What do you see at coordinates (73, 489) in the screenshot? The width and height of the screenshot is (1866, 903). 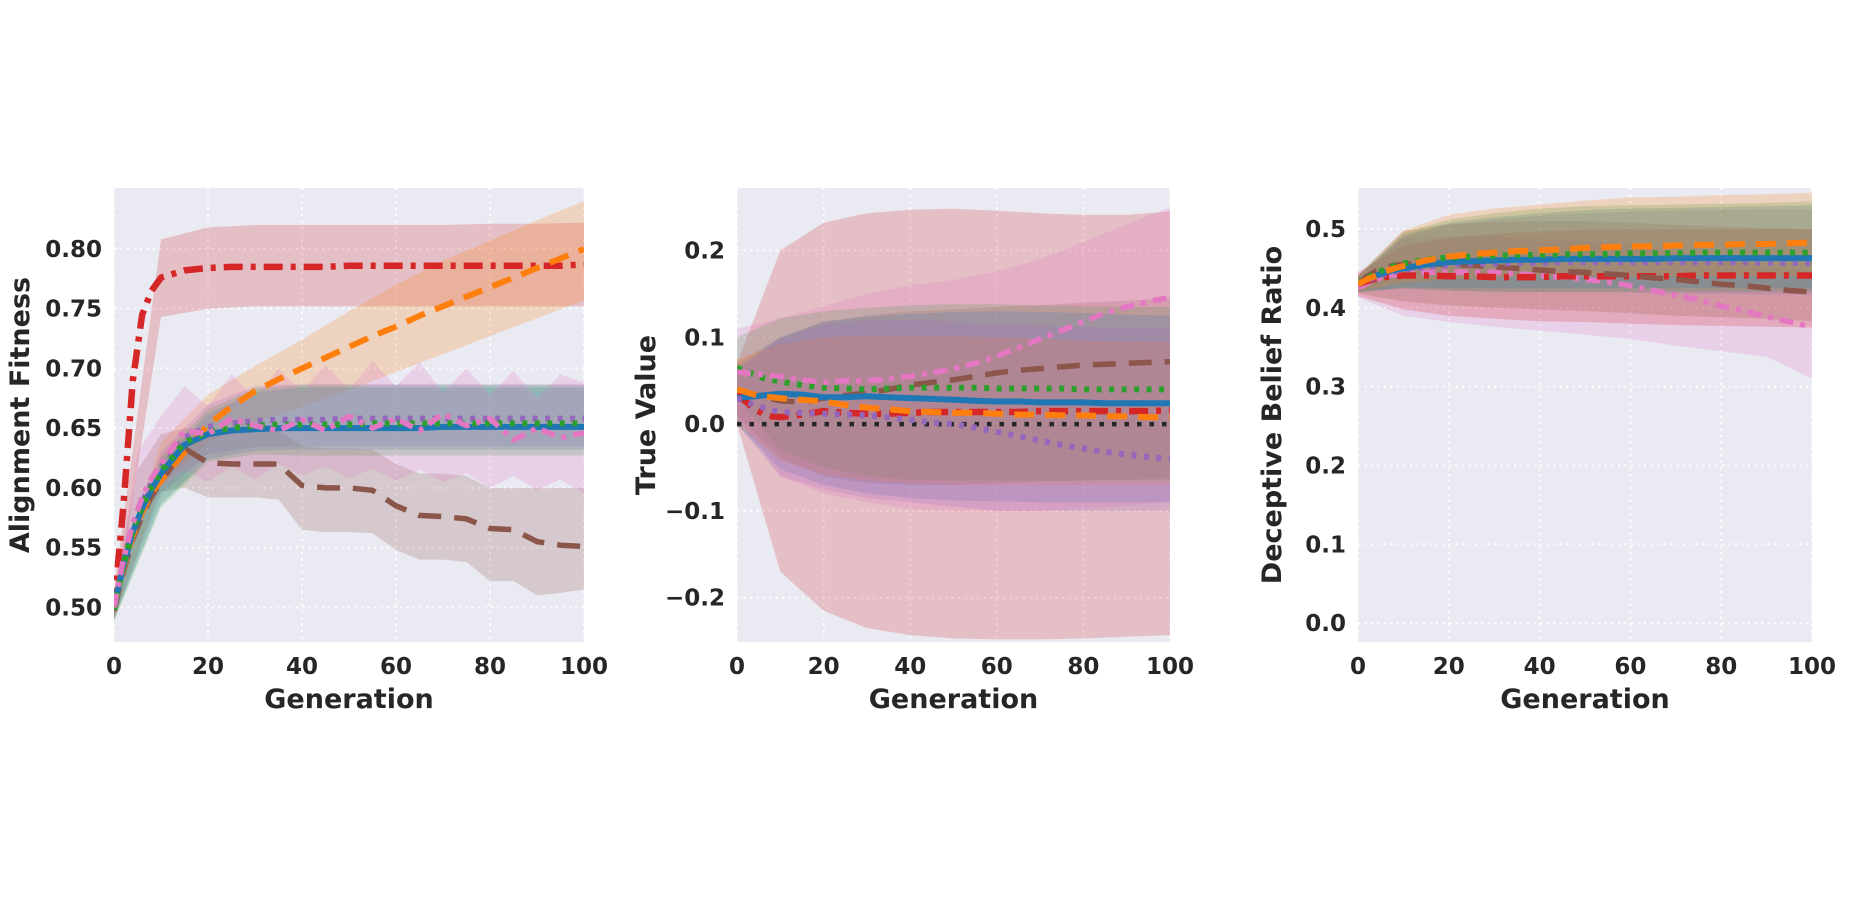 I see `ytick-label: 0.60` at bounding box center [73, 489].